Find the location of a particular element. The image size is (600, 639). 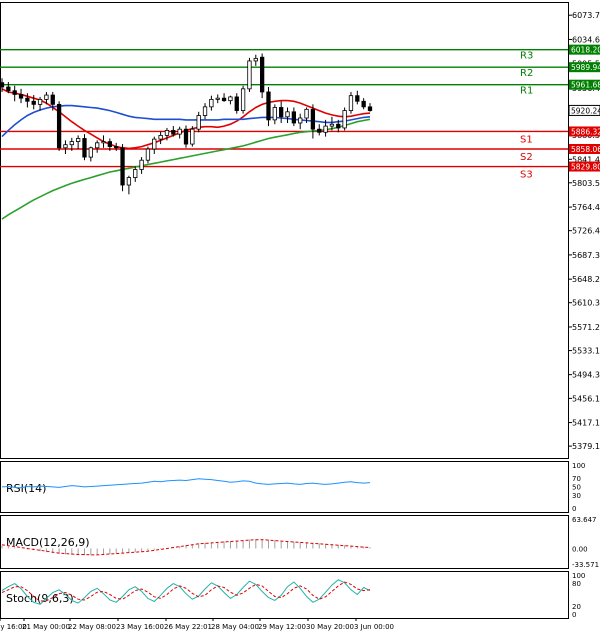

y-tick-label: 6034.65 is located at coordinates (586, 39).